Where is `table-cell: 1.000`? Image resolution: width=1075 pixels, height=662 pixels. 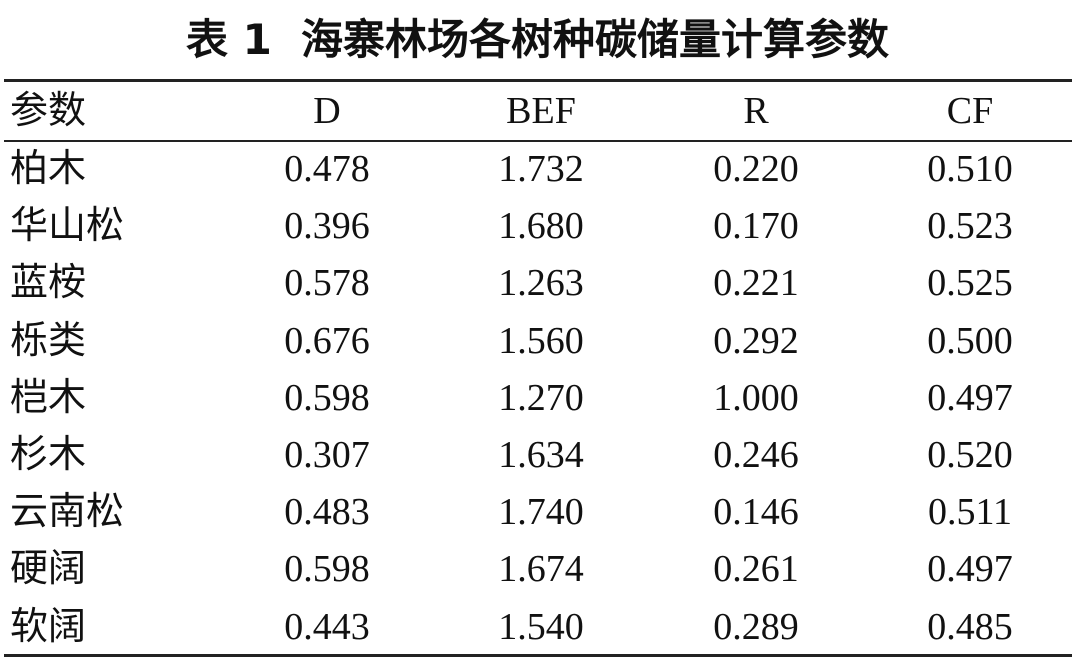 table-cell: 1.000 is located at coordinates (756, 397).